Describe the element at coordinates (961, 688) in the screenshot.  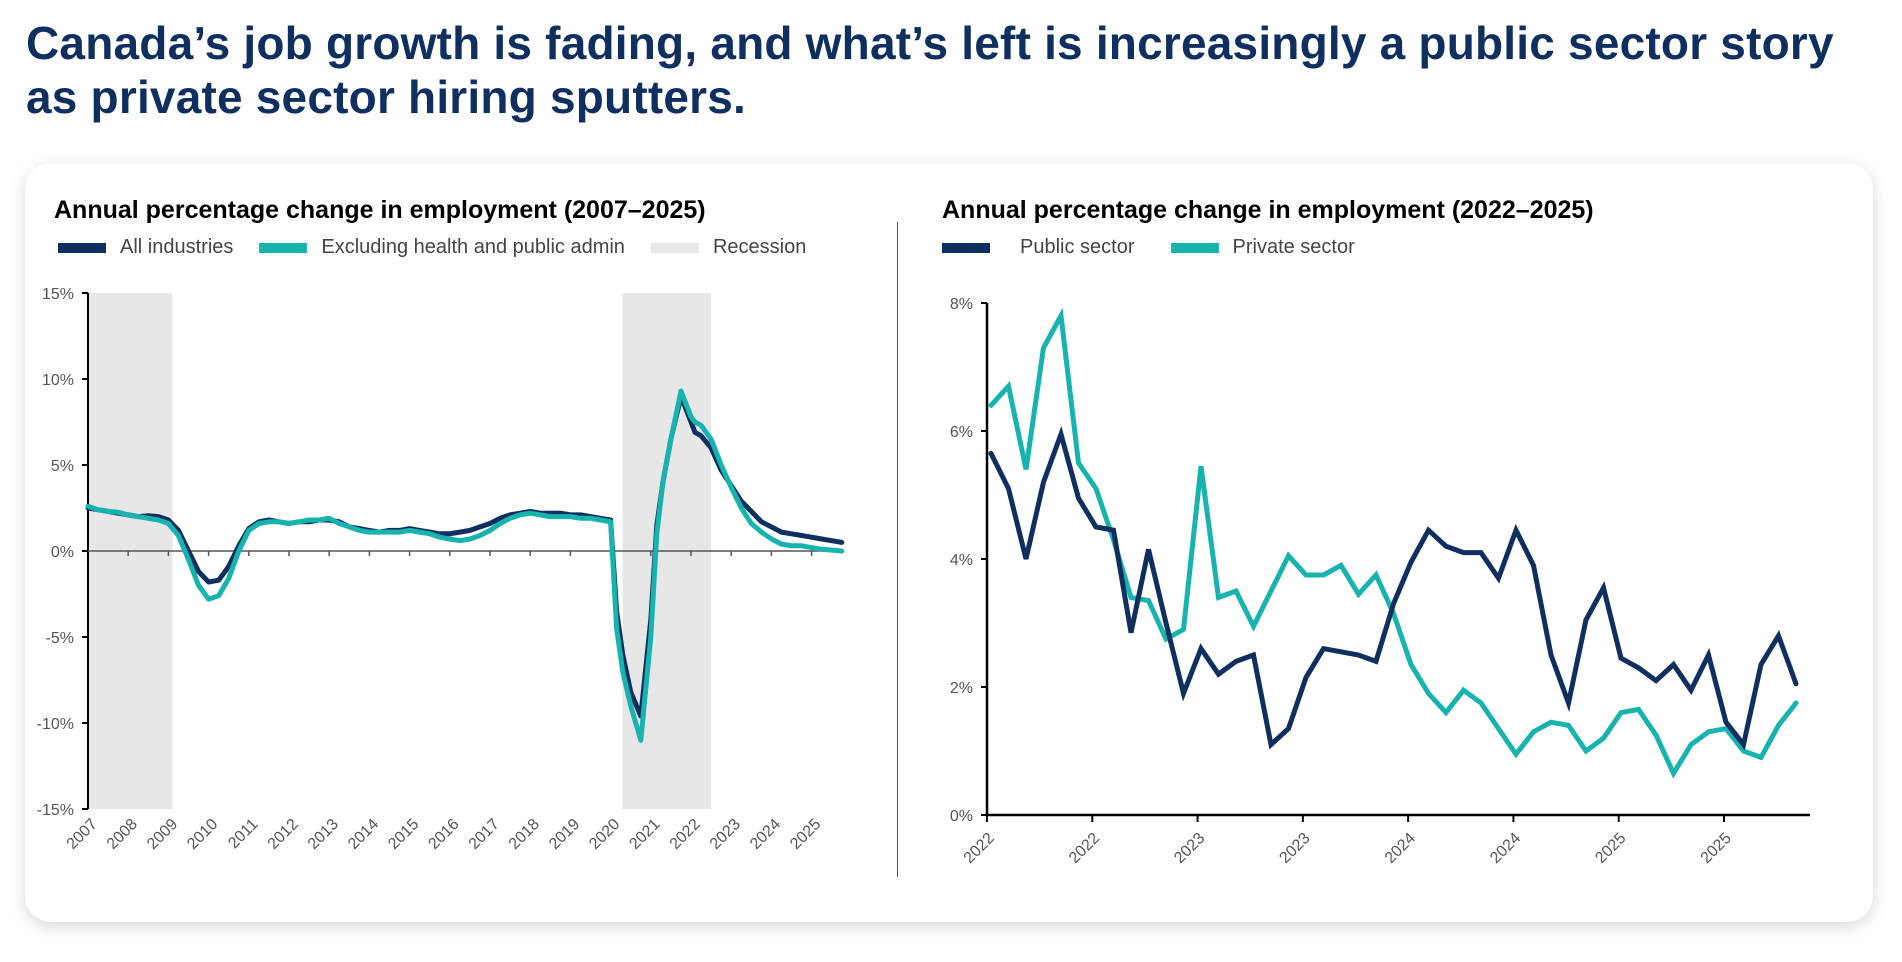
I see `y-tick-label: 2%` at that location.